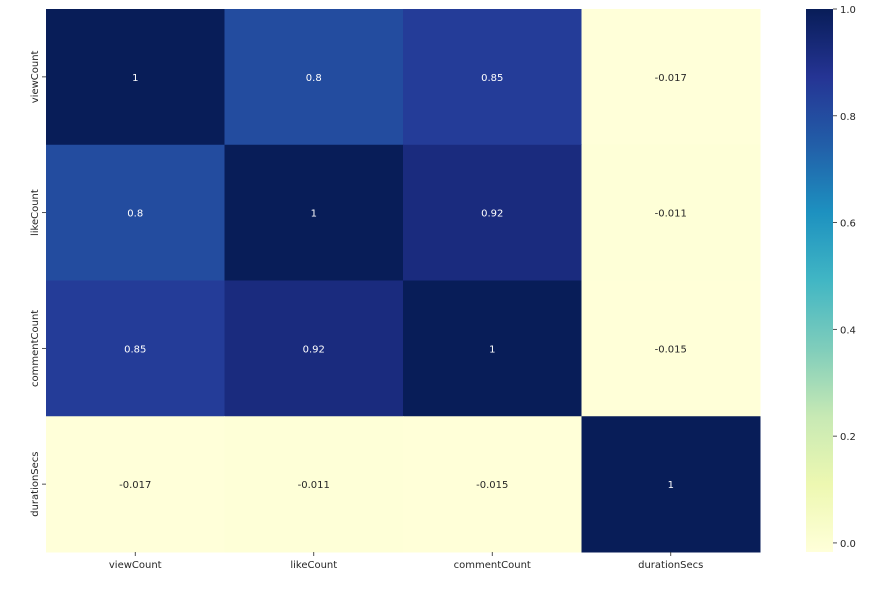  I want to click on x-tick-label: viewCount, so click(135, 565).